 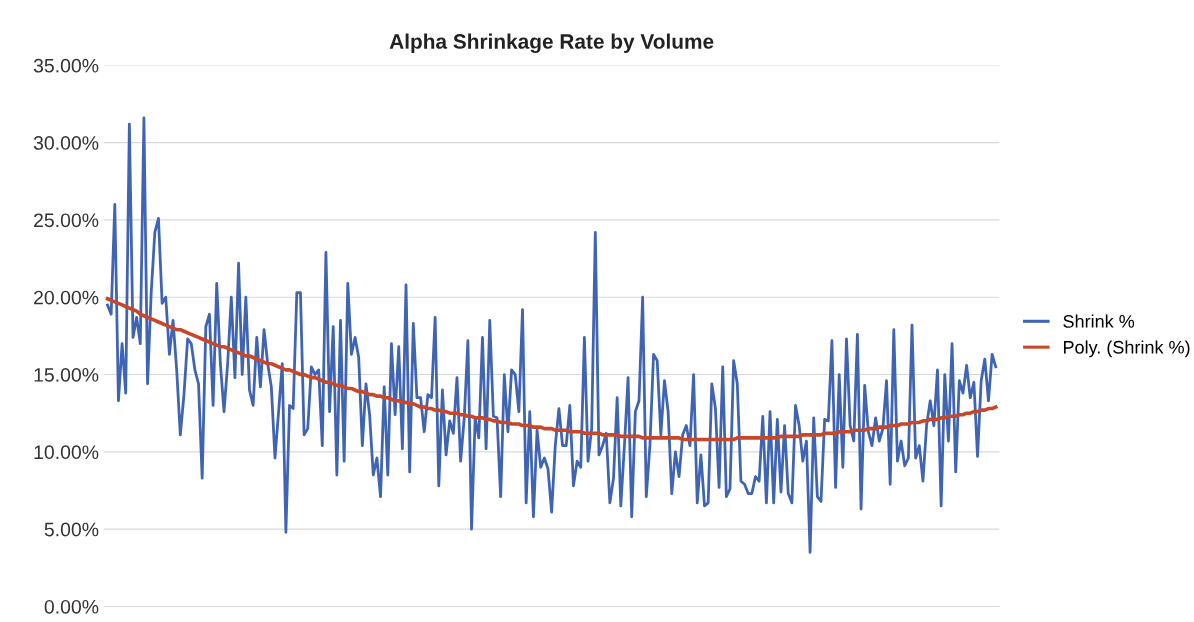 What do you see at coordinates (1099, 321) in the screenshot?
I see `legend-label: Shrink %` at bounding box center [1099, 321].